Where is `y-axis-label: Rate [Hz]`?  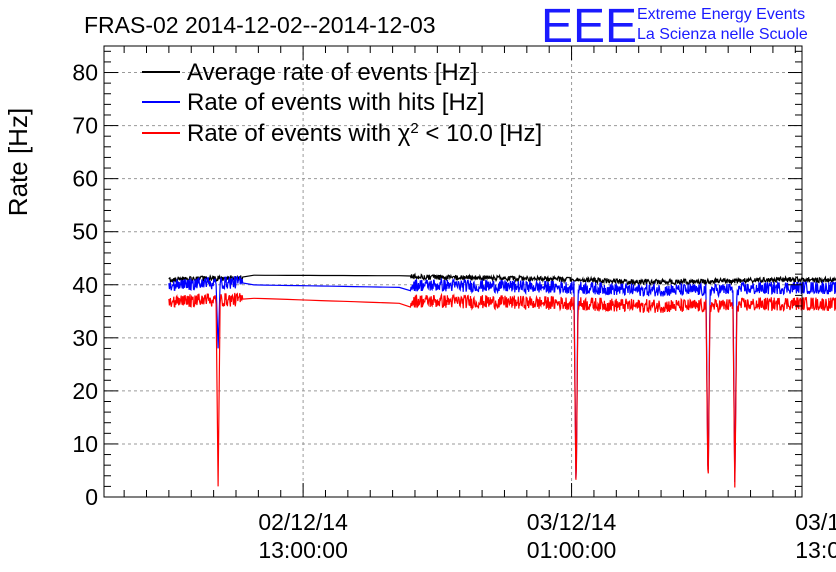
y-axis-label: Rate [Hz] is located at coordinates (18, 162).